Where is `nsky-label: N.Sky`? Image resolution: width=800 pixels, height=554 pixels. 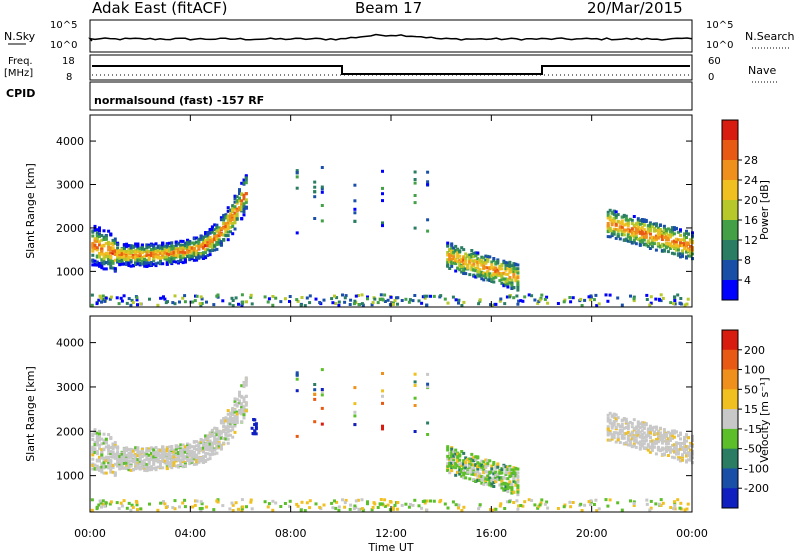 nsky-label: N.Sky is located at coordinates (20, 36).